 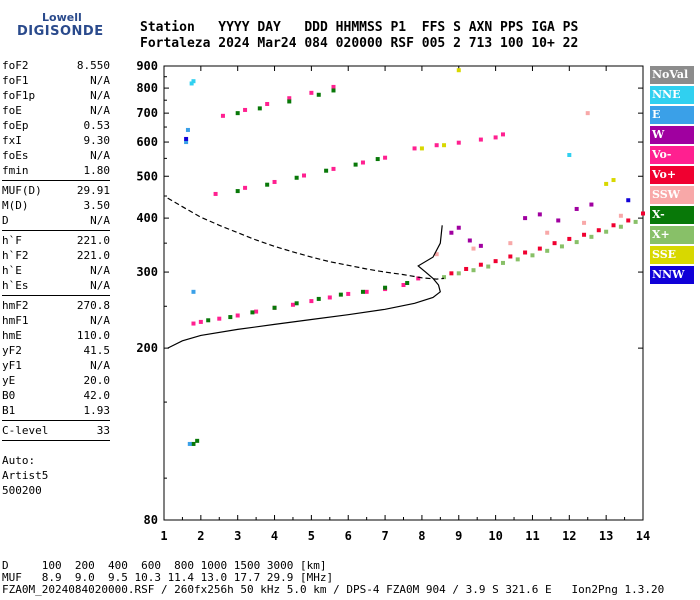 I want to click on param-value: 20.0, so click(x=97, y=380).